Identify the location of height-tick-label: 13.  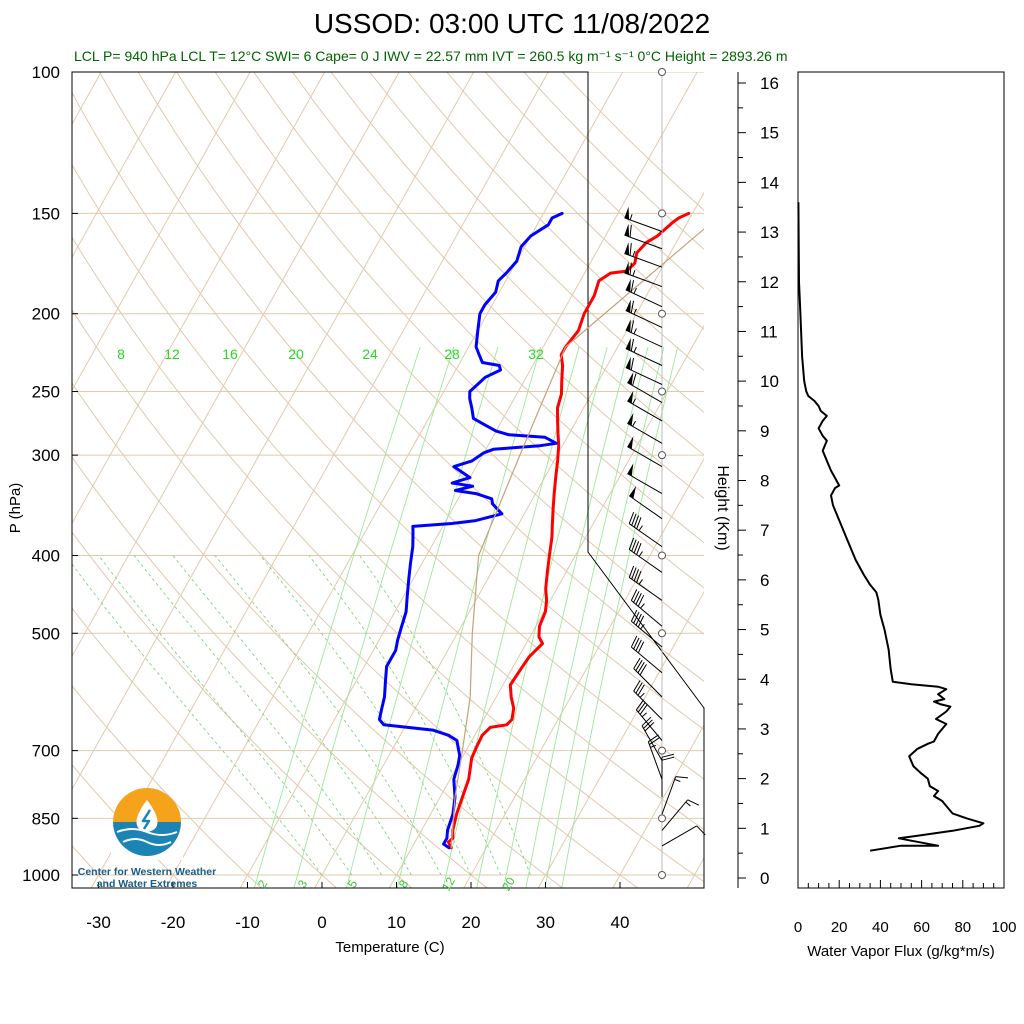
(769, 232).